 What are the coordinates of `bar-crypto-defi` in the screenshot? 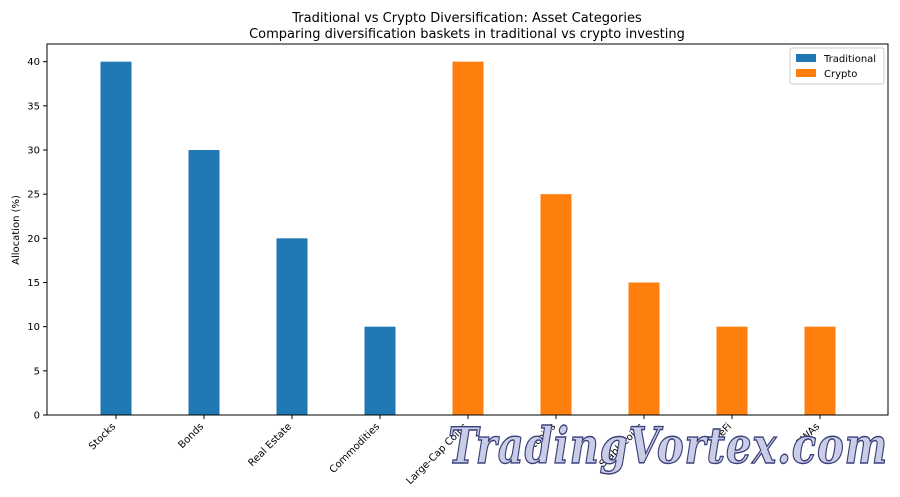 It's located at (732, 370).